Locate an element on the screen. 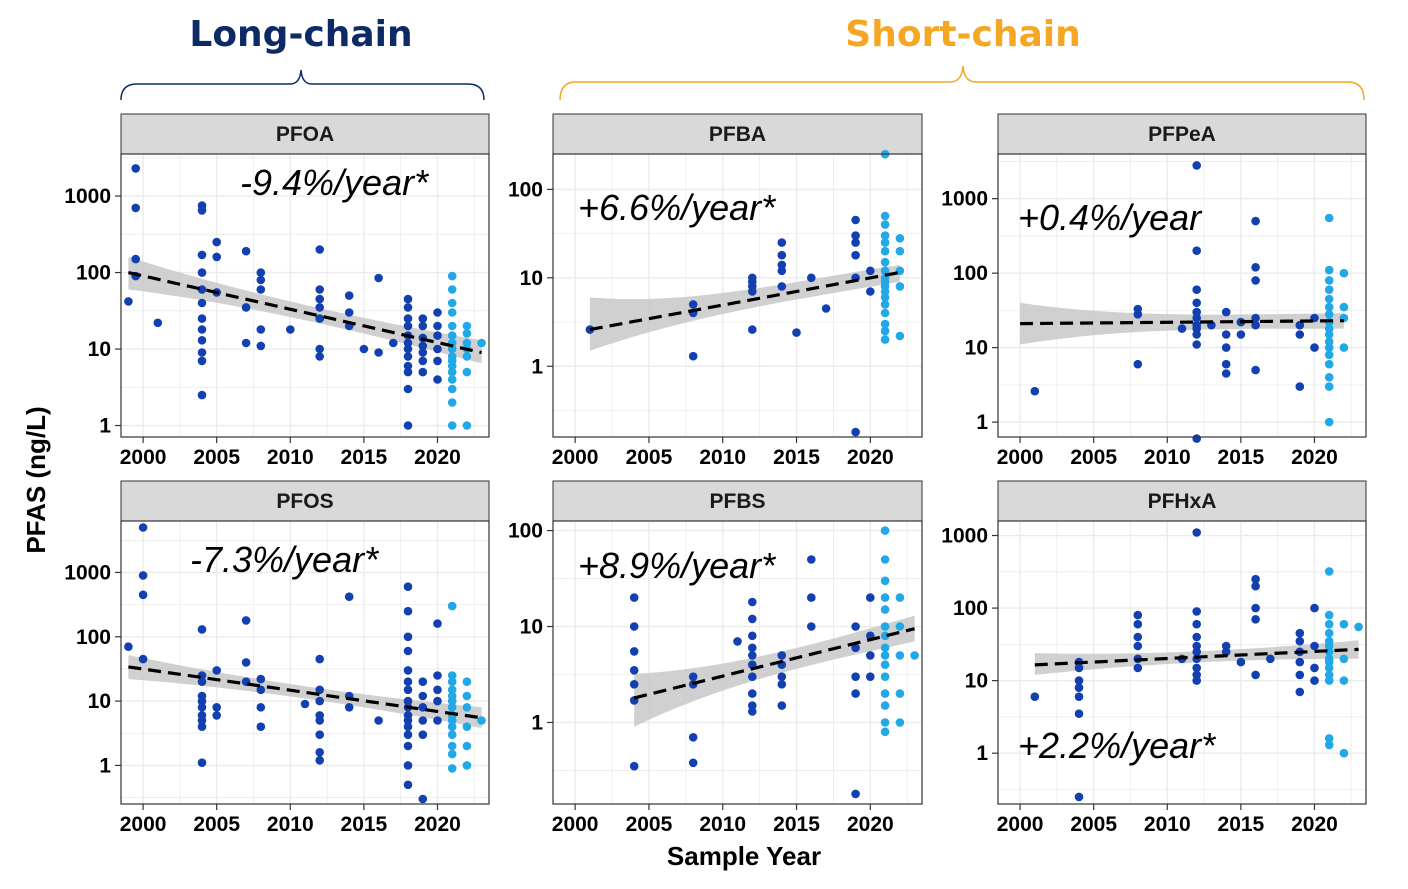 The image size is (1408, 889). x-tick-label: 2020 is located at coordinates (437, 824).